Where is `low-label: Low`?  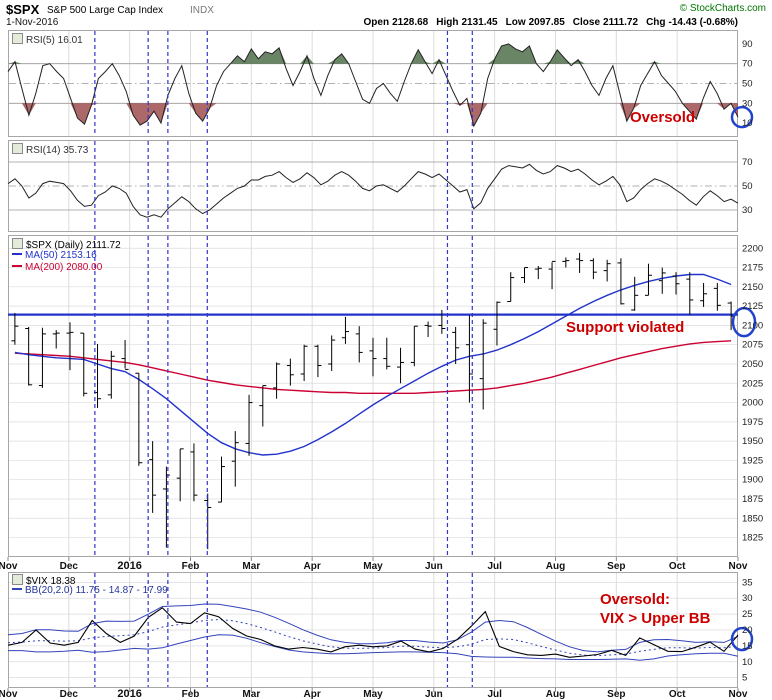
low-label: Low is located at coordinates (515, 22).